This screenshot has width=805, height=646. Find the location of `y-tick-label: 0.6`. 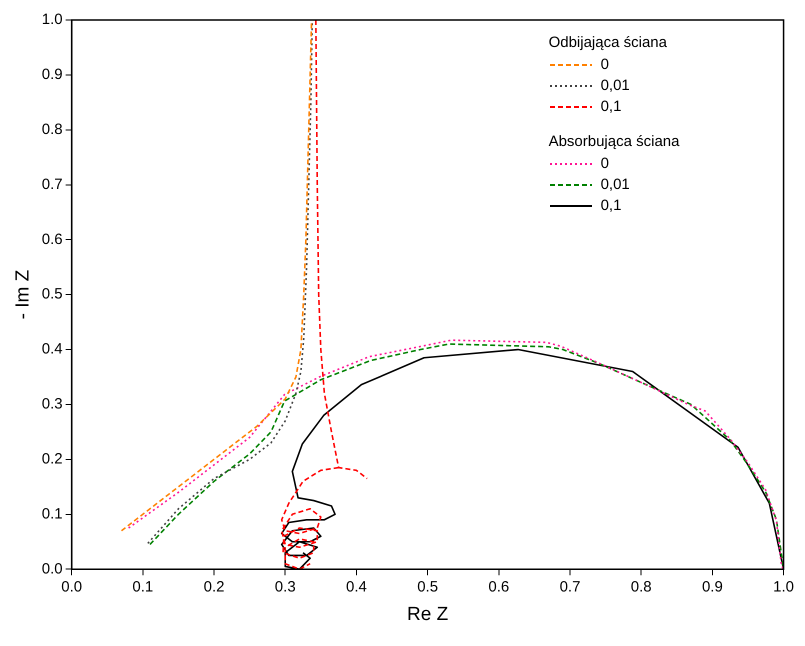

y-tick-label: 0.6 is located at coordinates (52, 239).